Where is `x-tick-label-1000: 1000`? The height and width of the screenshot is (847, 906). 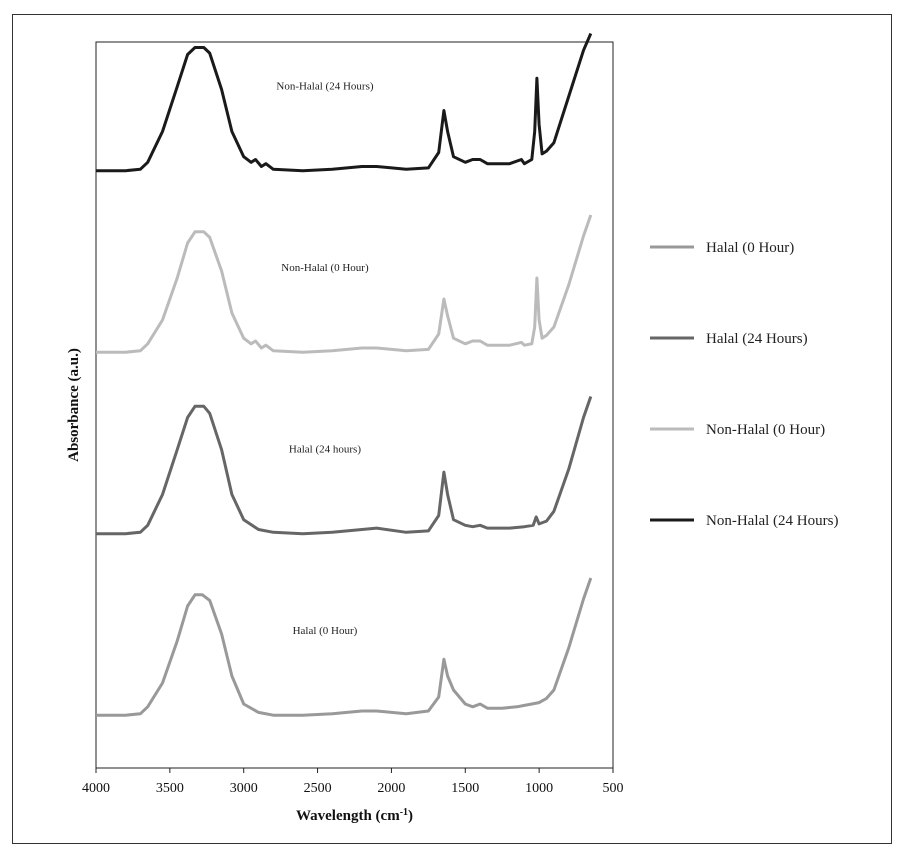 x-tick-label-1000: 1000 is located at coordinates (539, 788).